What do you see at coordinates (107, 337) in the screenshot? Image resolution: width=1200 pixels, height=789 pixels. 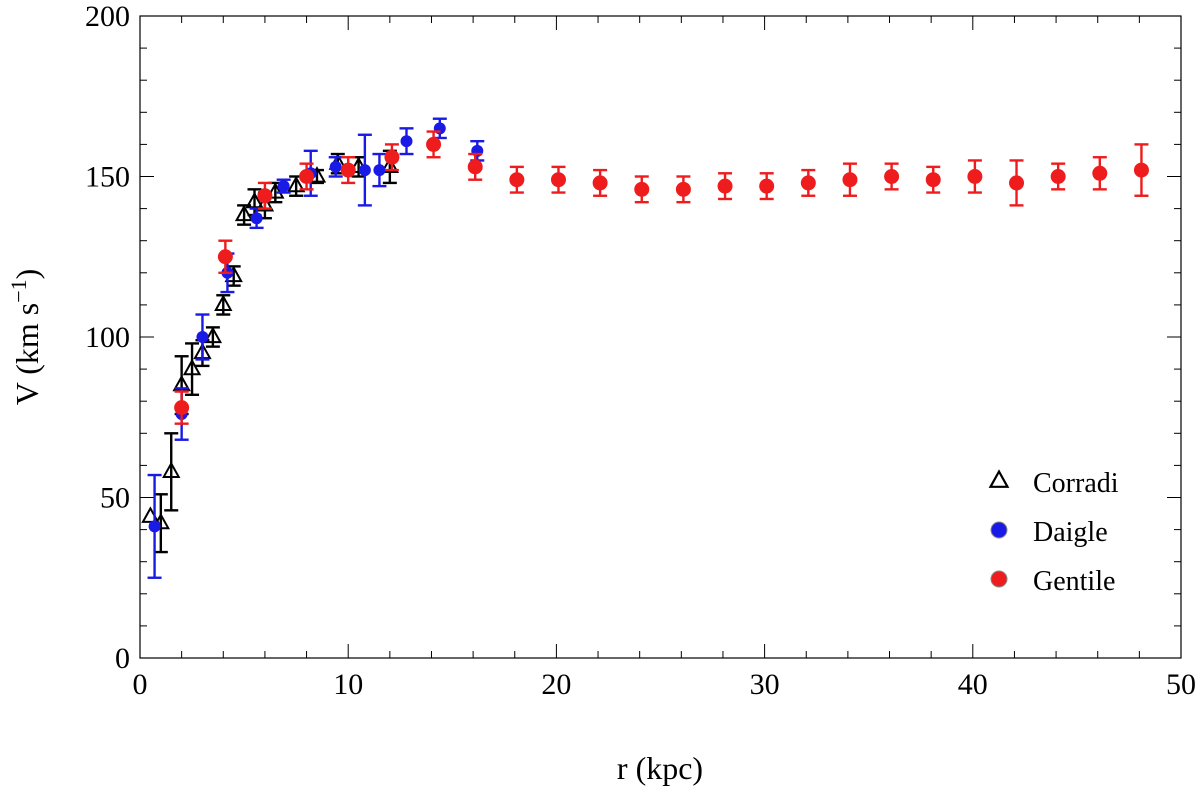 I see `y-tick-label: 100` at bounding box center [107, 337].